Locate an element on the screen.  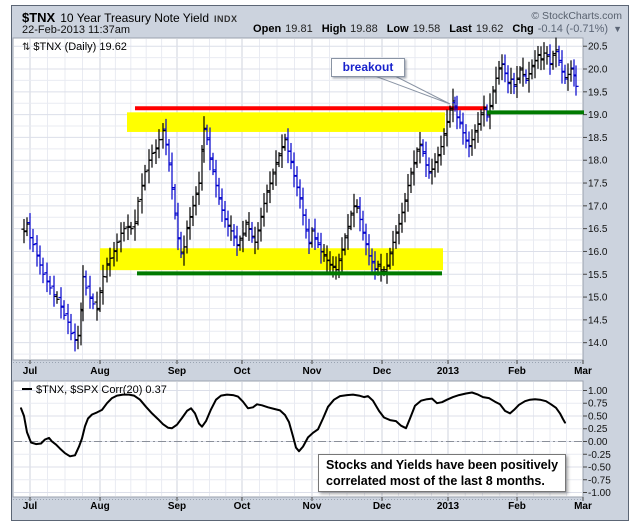
copyright: © StockCharts.com is located at coordinates (576, 16).